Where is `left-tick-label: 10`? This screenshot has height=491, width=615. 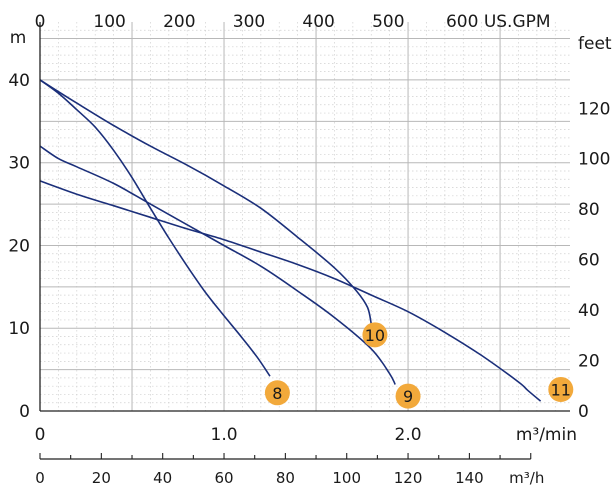
left-tick-label: 10 is located at coordinates (19, 329).